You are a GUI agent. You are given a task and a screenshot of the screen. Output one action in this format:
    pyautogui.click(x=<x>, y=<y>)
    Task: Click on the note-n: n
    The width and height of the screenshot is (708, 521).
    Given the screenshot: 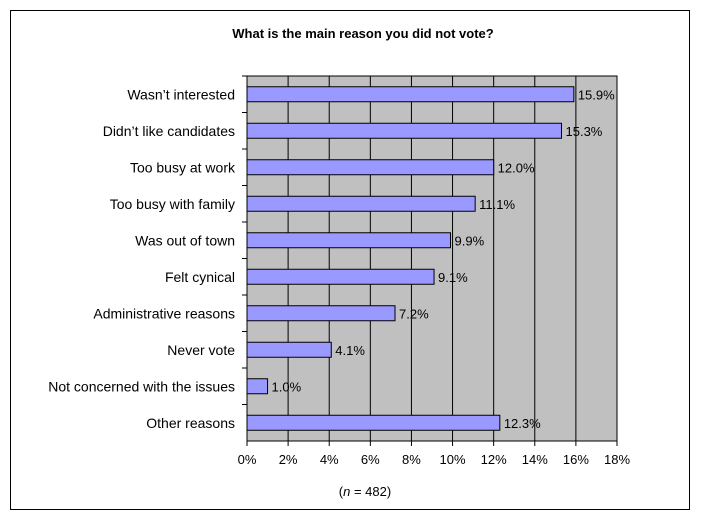 What is the action you would take?
    pyautogui.click(x=346, y=491)
    